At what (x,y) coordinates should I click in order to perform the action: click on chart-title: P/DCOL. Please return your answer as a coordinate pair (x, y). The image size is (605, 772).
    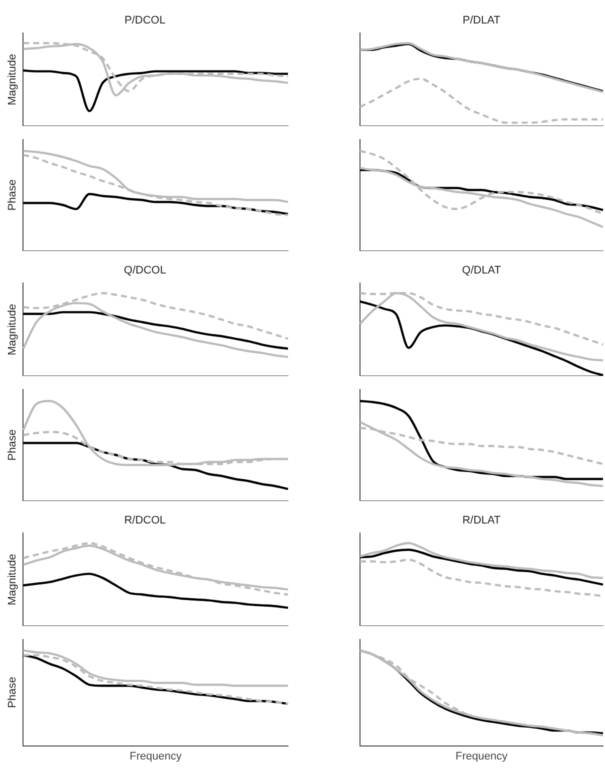
    Looking at the image, I should click on (145, 20).